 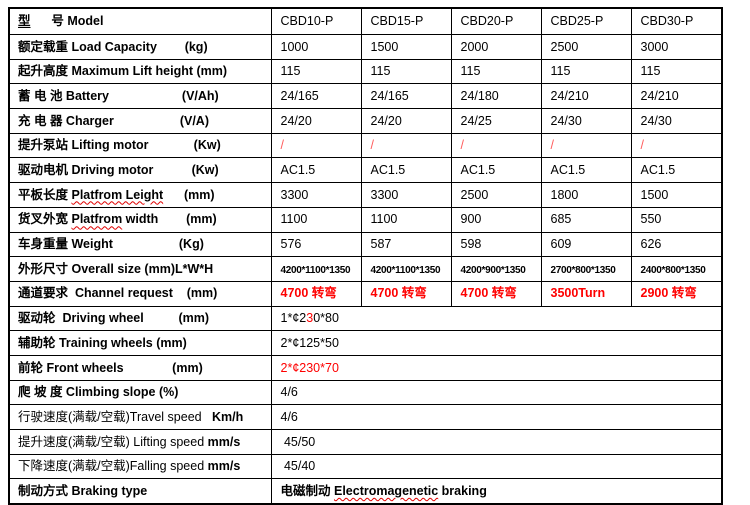 I want to click on driving-motor-value-CBD10-P: AC1.5, so click(x=316, y=170).